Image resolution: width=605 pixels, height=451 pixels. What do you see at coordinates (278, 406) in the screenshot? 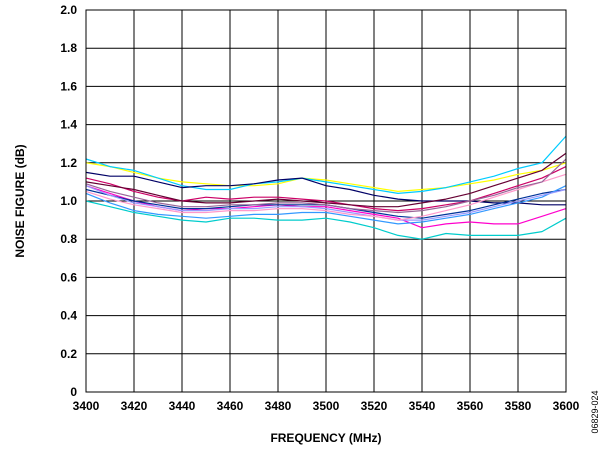
I see `x-tick-label: 3480` at bounding box center [278, 406].